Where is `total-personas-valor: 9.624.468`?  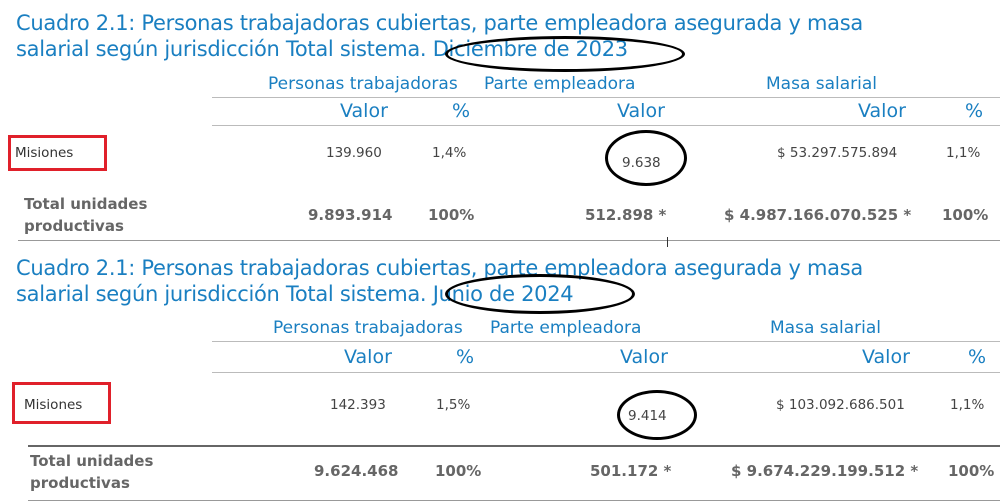 total-personas-valor: 9.624.468 is located at coordinates (356, 471).